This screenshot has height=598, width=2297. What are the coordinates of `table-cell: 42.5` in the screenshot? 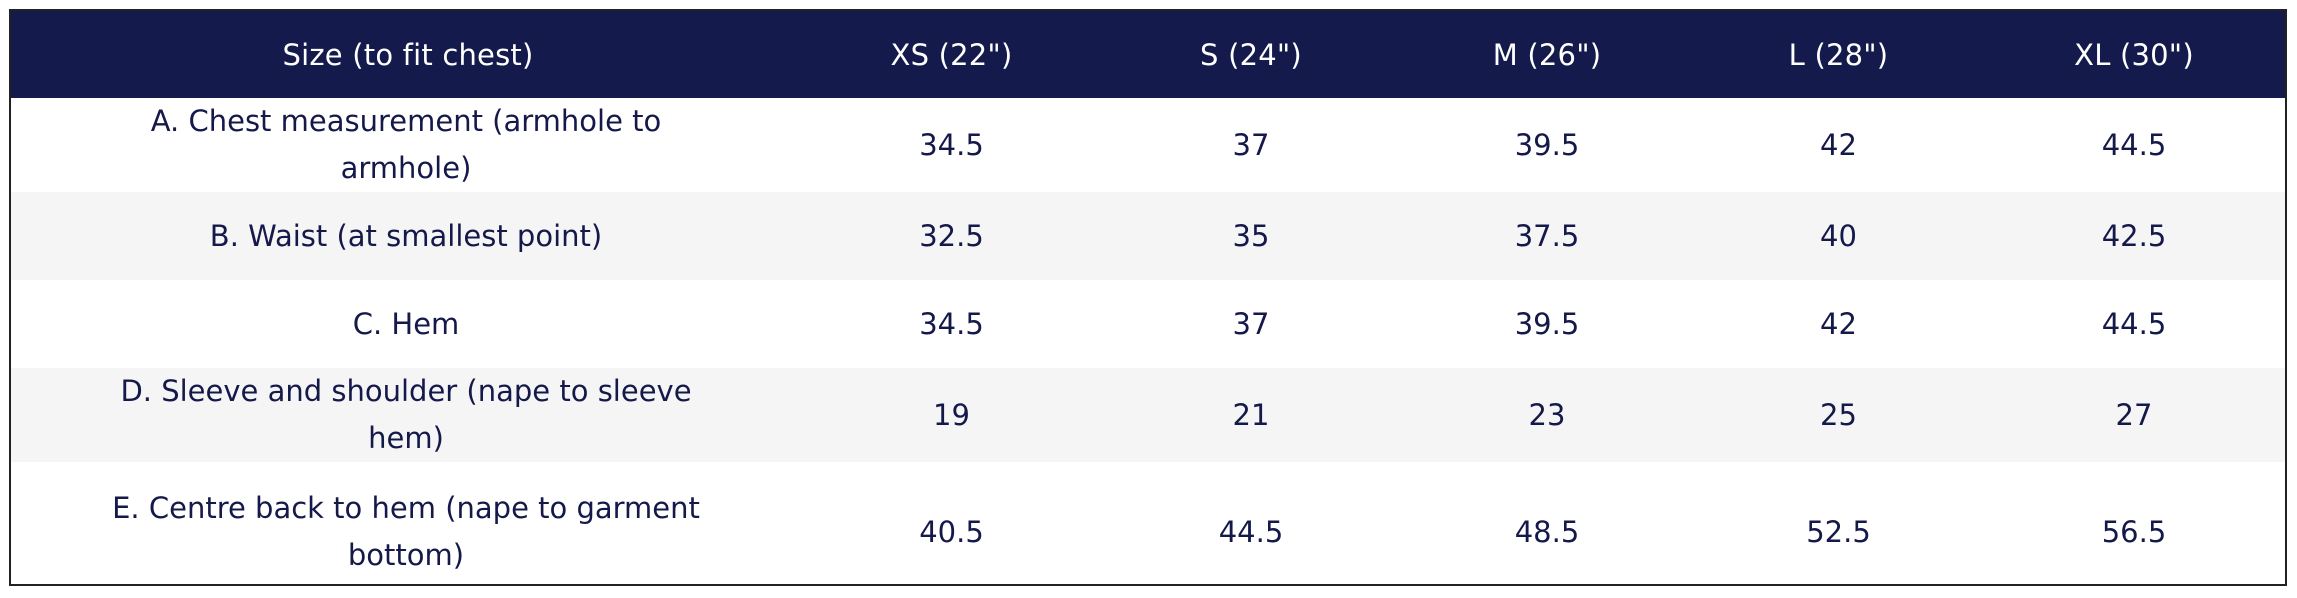 It's located at (2134, 235).